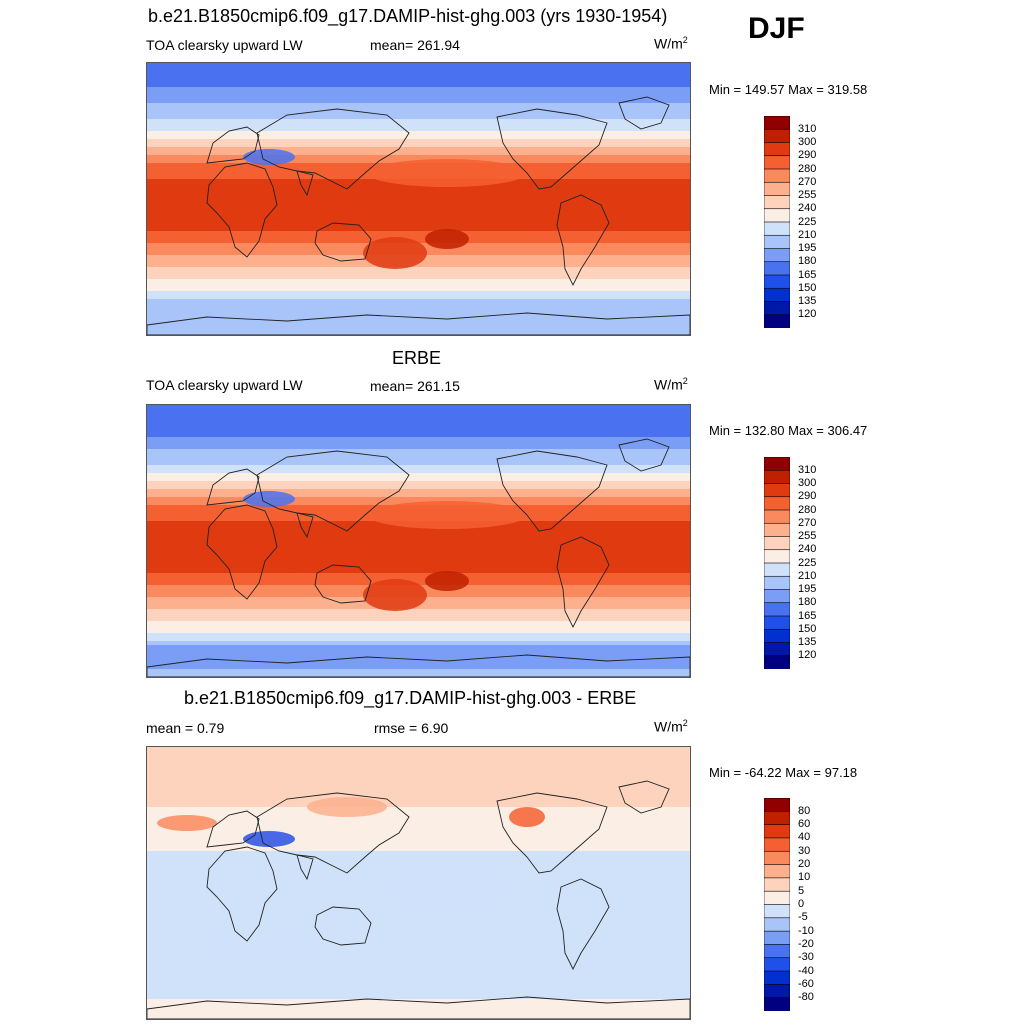 The height and width of the screenshot is (1024, 1024). I want to click on panel2-mean-label: mean= 261.15, so click(415, 386).